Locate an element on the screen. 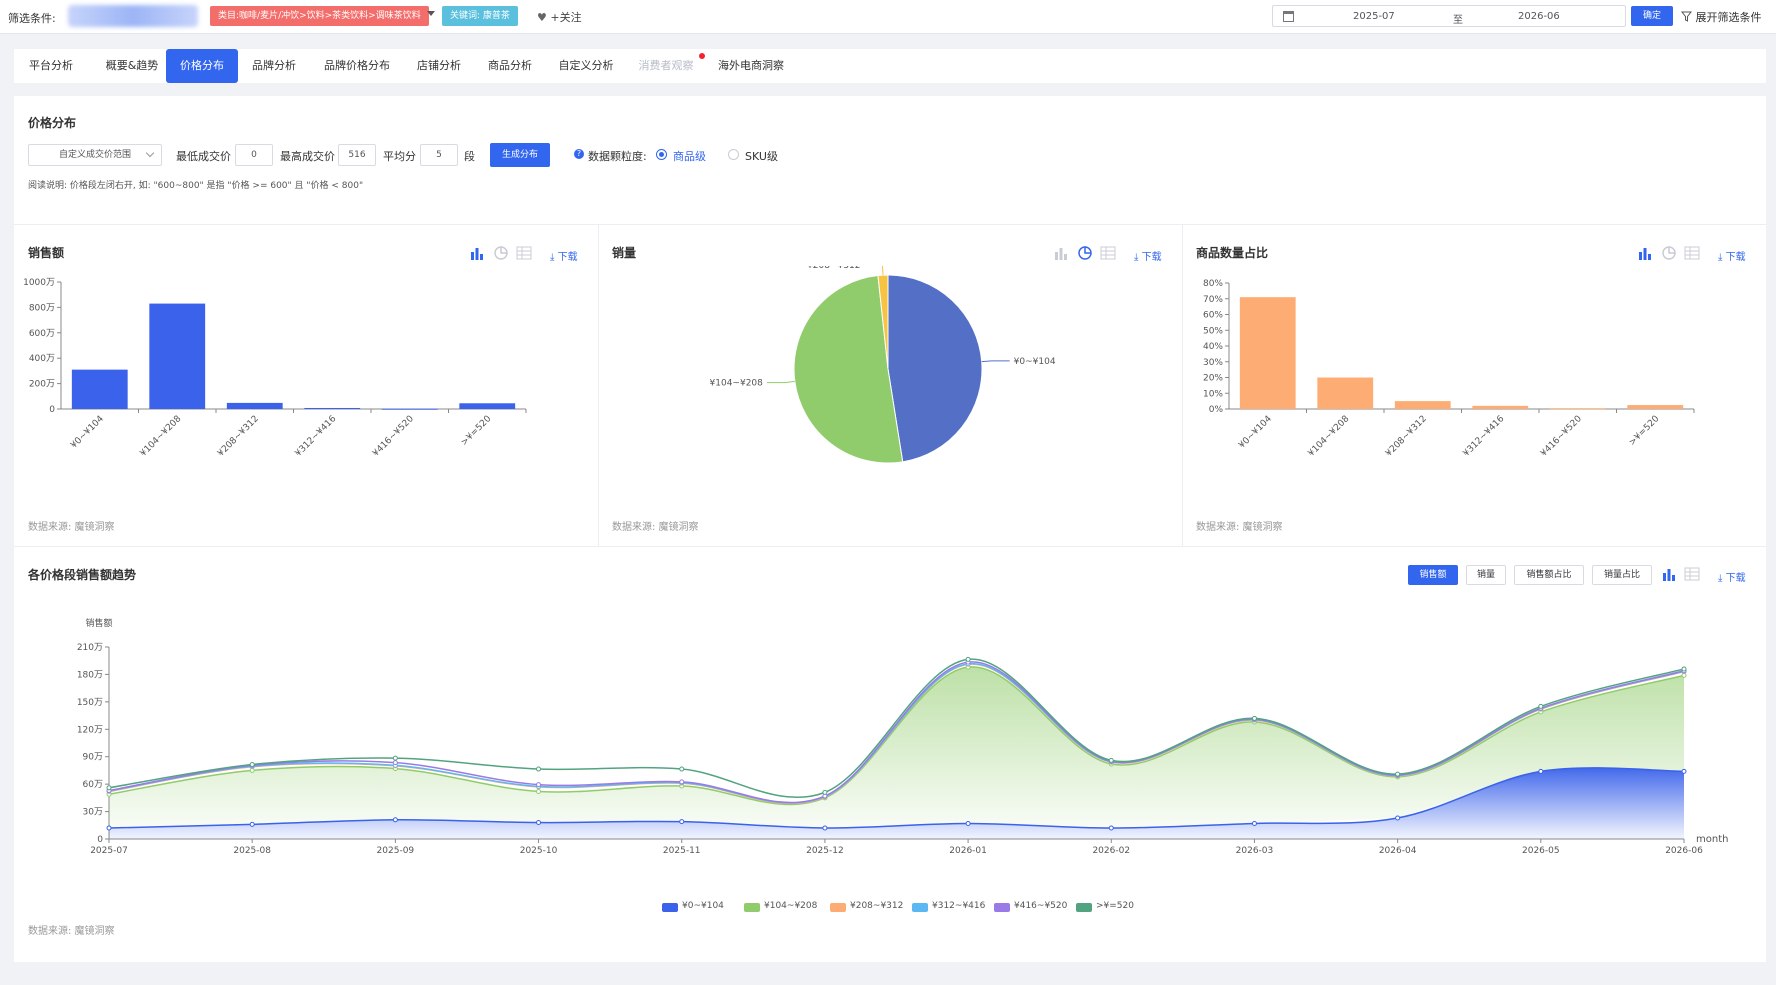  divider is located at coordinates (890, 546).